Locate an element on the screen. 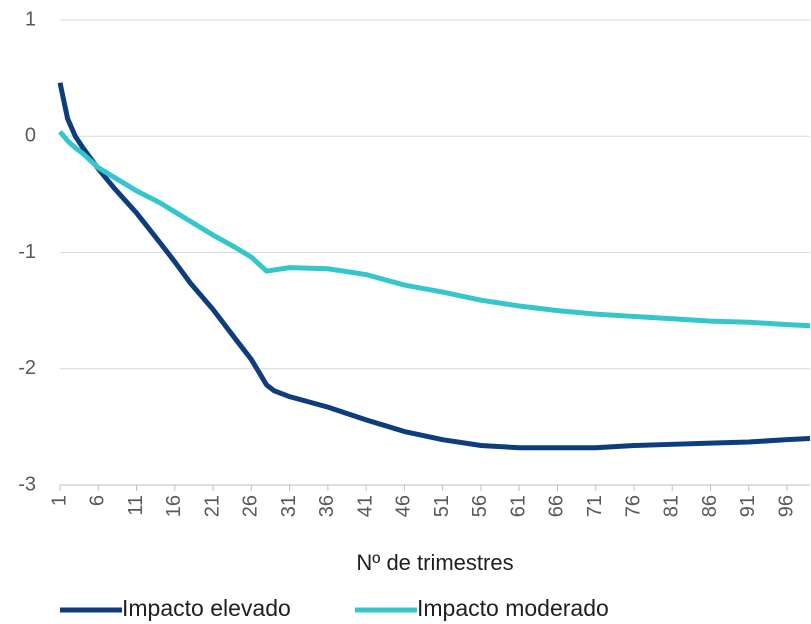 Image resolution: width=811 pixels, height=624 pixels. x-tick-label: 81 is located at coordinates (672, 506).